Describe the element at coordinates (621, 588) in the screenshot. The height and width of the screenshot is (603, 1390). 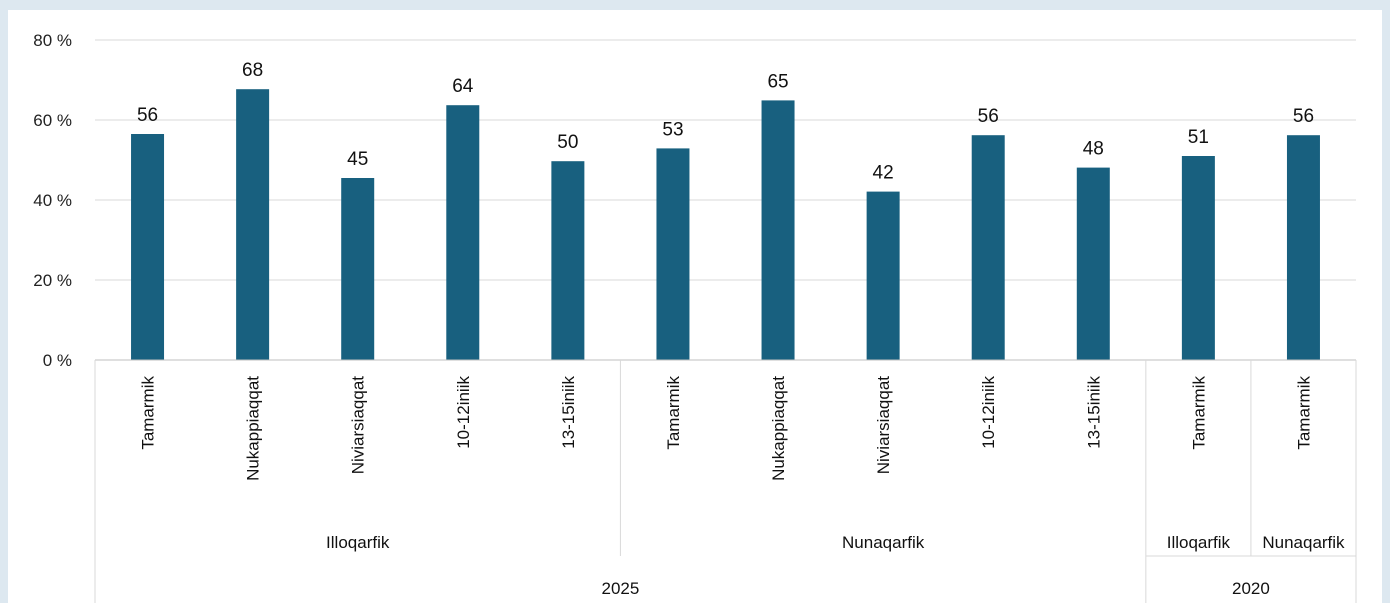
I see `year-label: 2025` at that location.